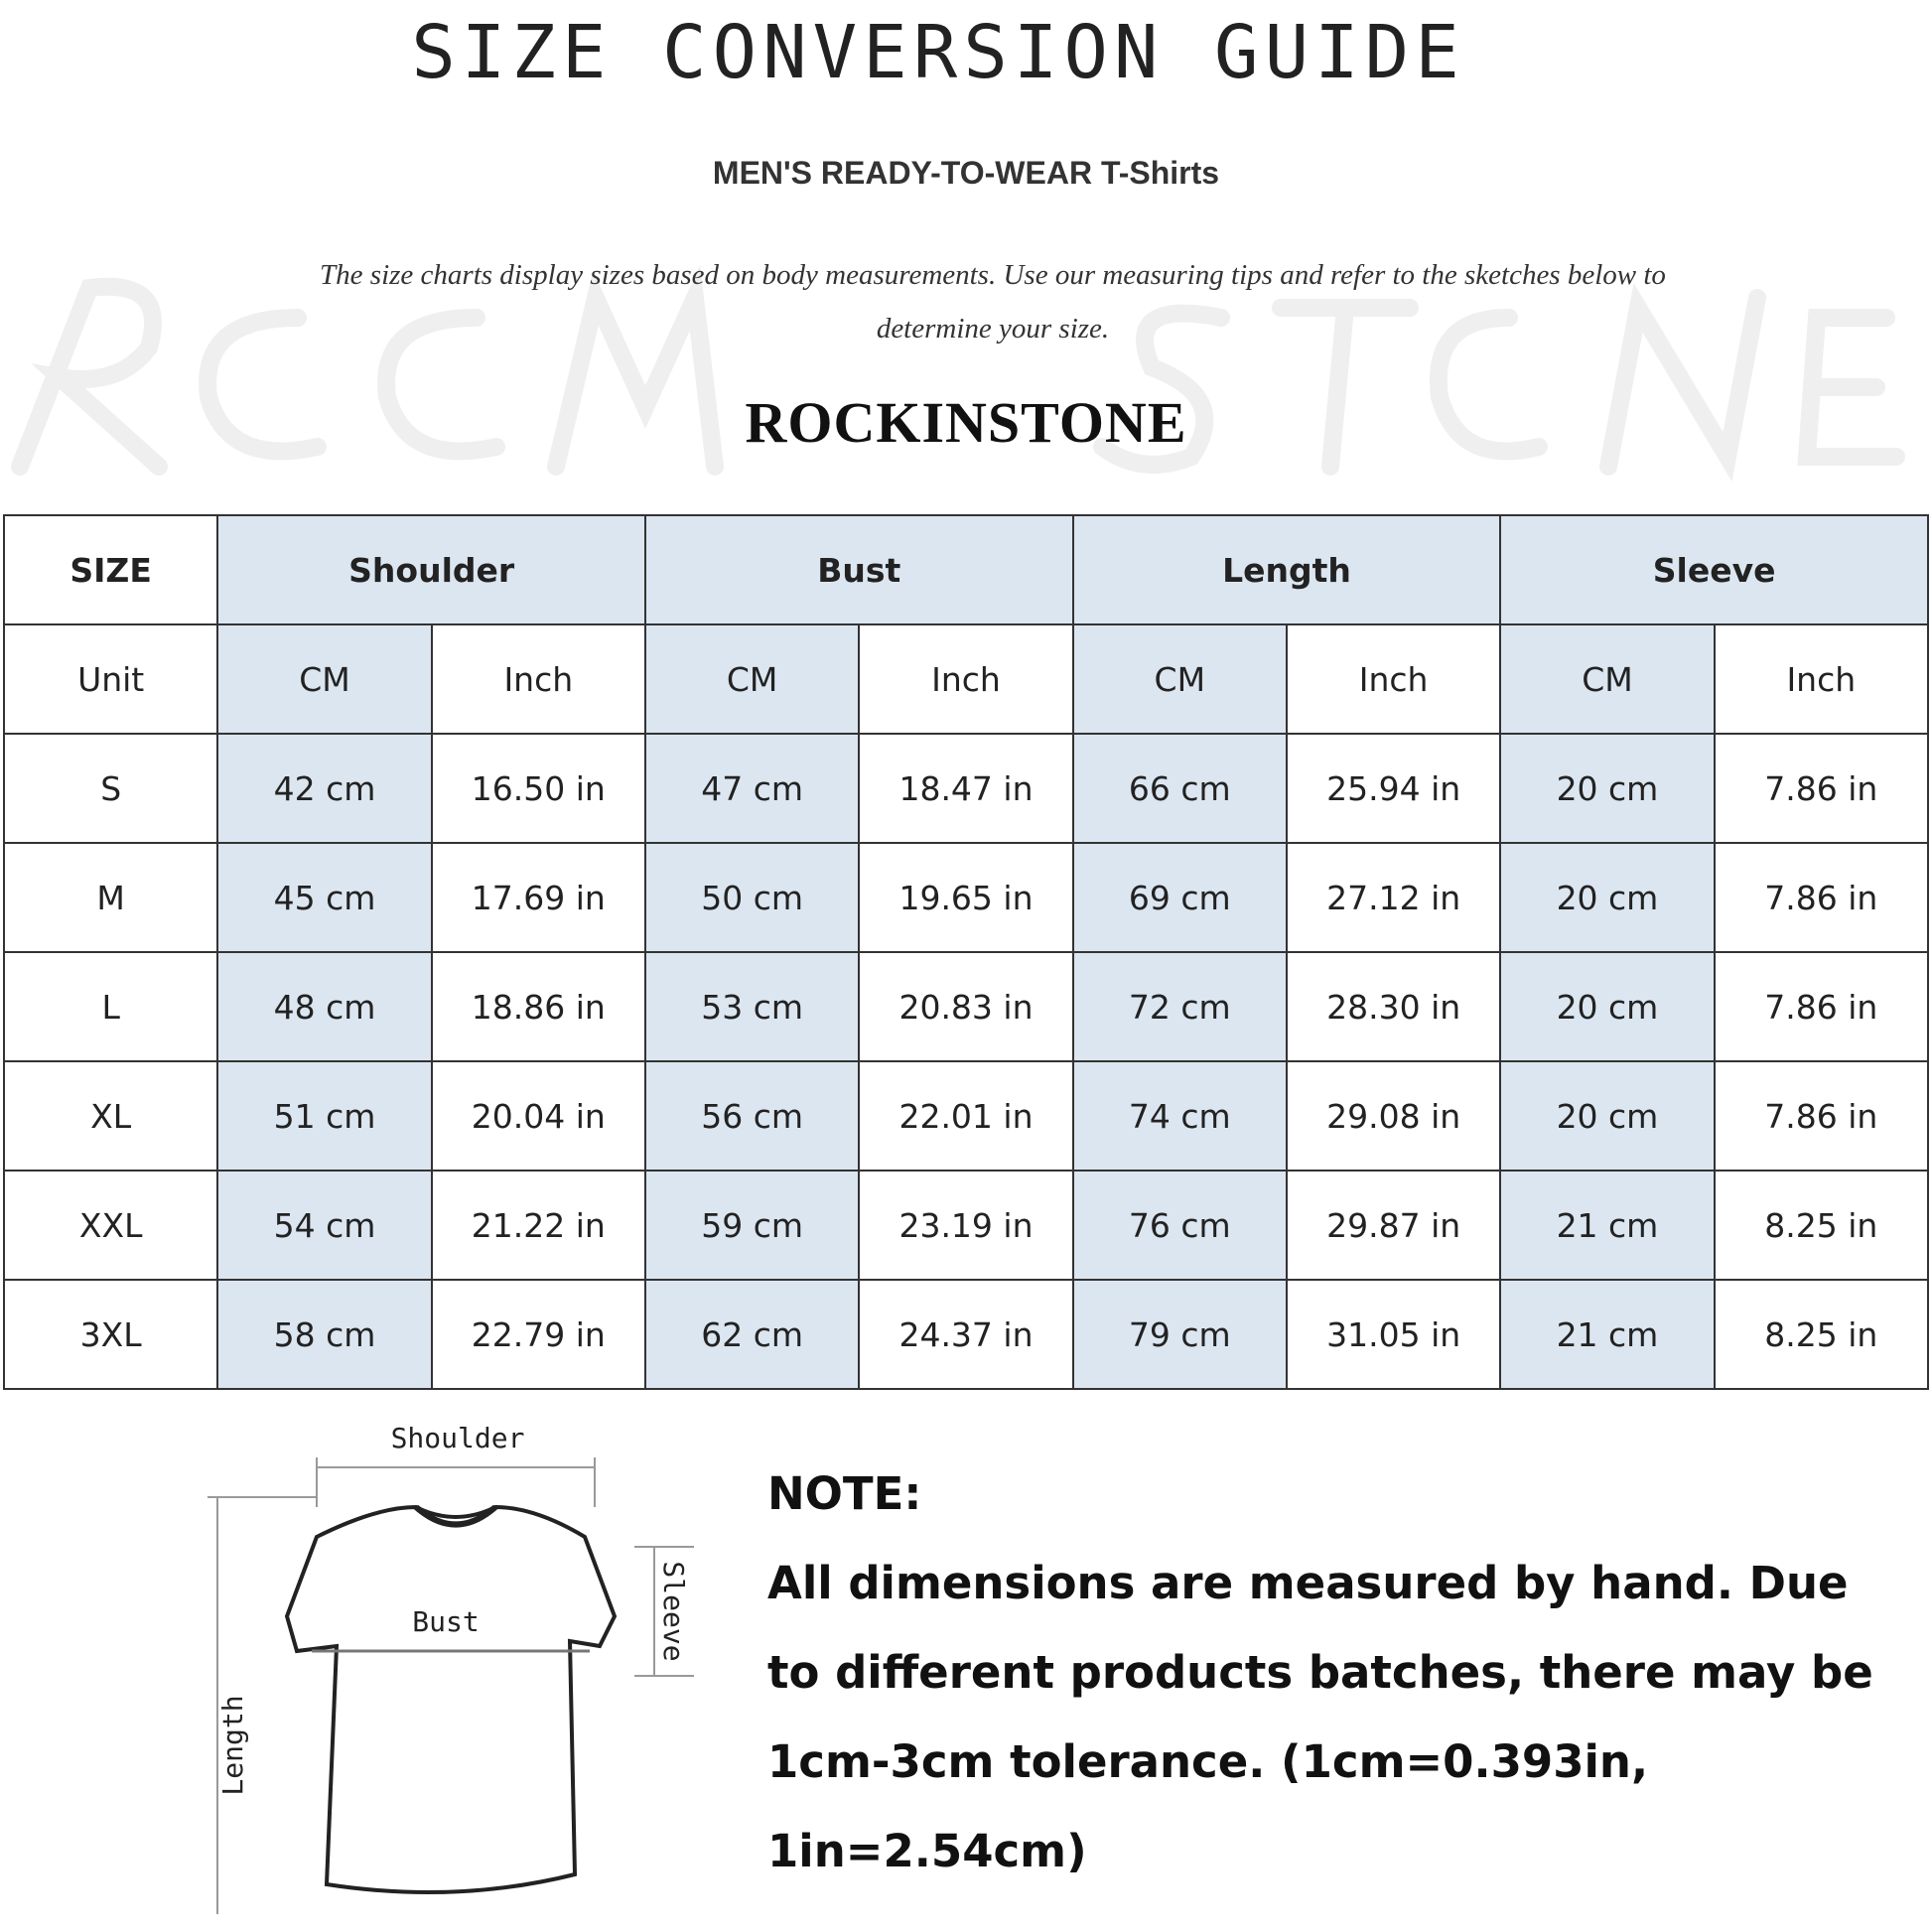 This screenshot has width=1932, height=1932. Describe the element at coordinates (674, 1611) in the screenshot. I see `sleeve-label: Sleeve` at that location.